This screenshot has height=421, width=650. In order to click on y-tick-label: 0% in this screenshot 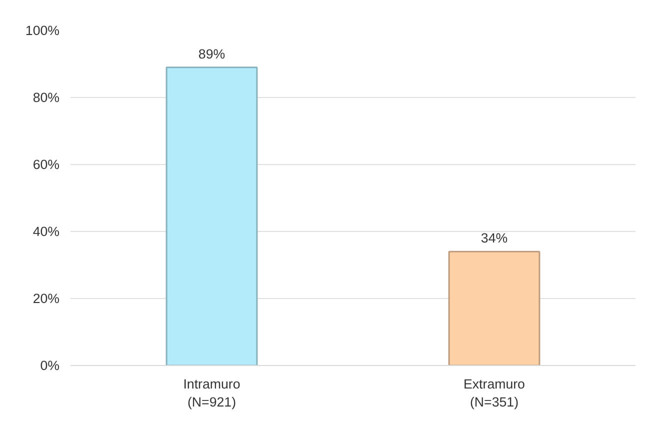, I will do `click(50, 365)`.